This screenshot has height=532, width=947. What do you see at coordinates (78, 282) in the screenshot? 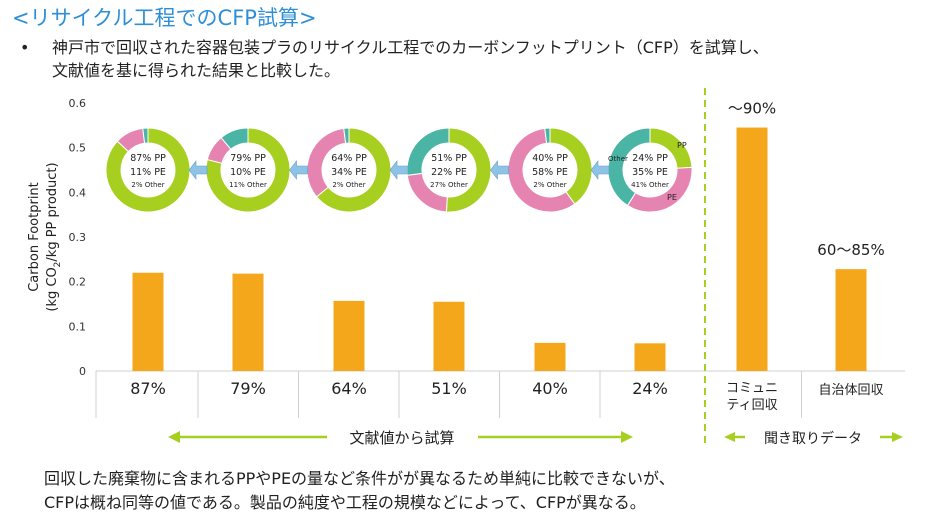
I see `y-tick-label: 0.2` at bounding box center [78, 282].